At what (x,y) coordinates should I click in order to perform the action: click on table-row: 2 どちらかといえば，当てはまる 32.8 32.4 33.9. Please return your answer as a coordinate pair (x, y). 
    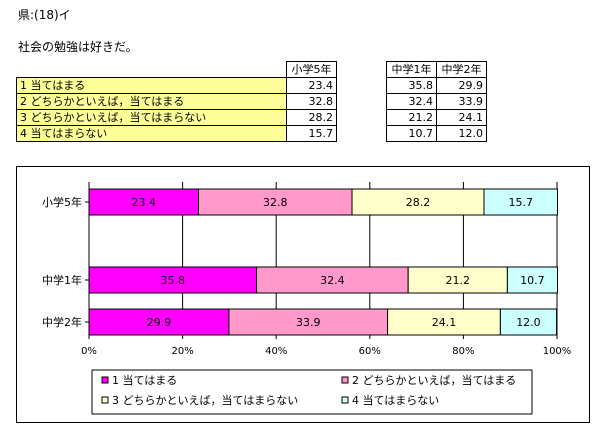
    Looking at the image, I should click on (251, 101).